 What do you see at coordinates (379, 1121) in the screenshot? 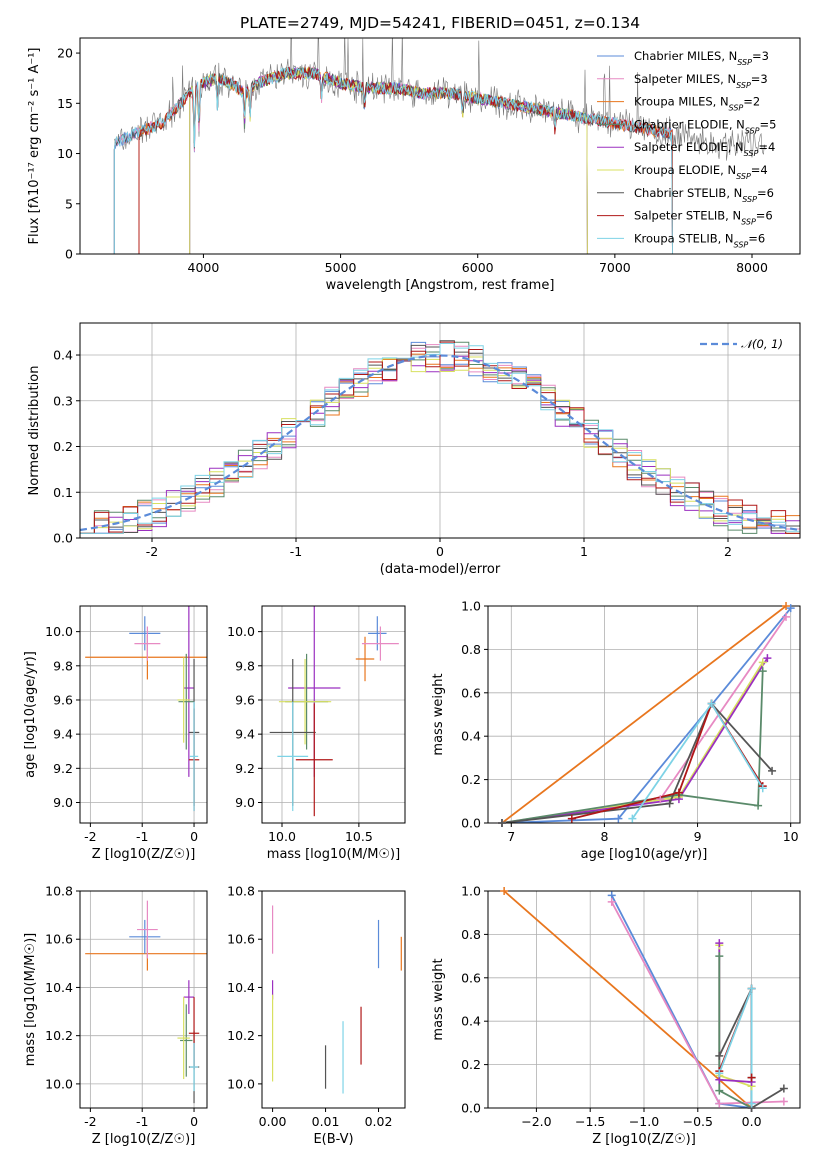
I see `x-tick-label: 0.02` at bounding box center [379, 1121].